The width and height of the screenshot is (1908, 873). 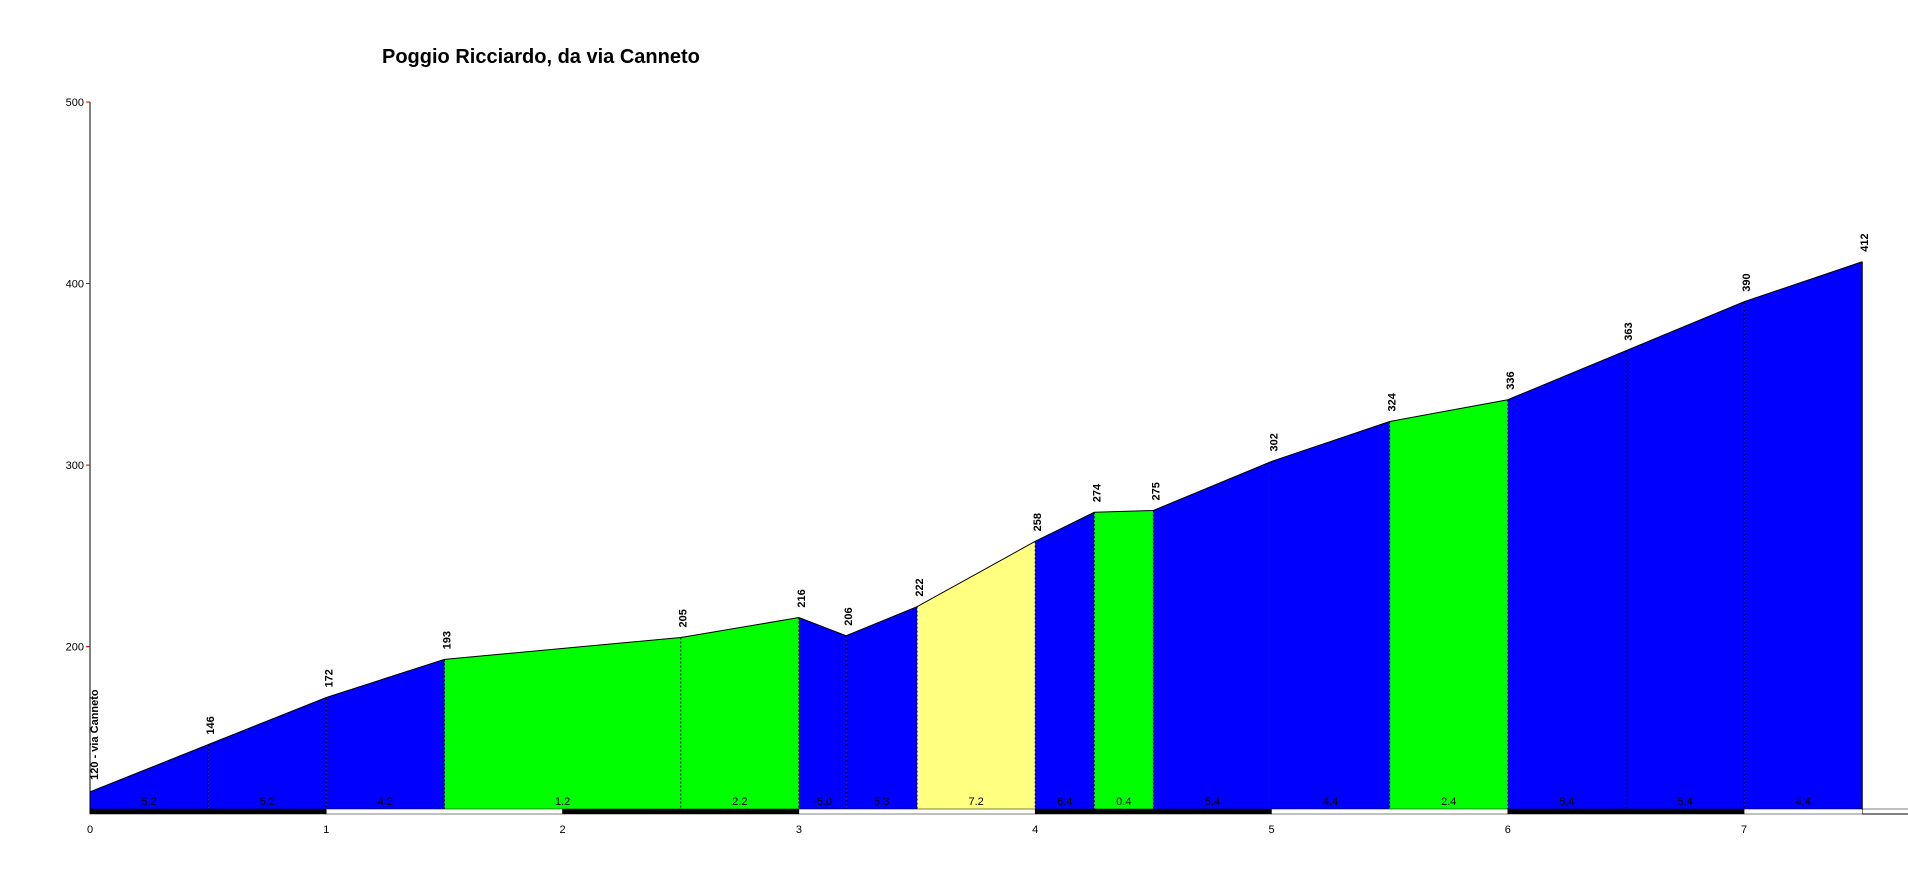 I want to click on elevation-label: 274, so click(x=1097, y=492).